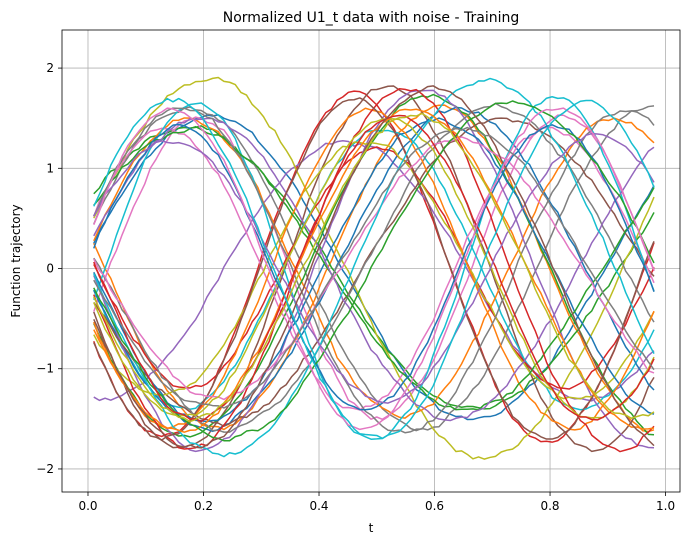 This screenshot has height=545, width=689. Describe the element at coordinates (45, 369) in the screenshot. I see `y-tick-label: −1` at that location.